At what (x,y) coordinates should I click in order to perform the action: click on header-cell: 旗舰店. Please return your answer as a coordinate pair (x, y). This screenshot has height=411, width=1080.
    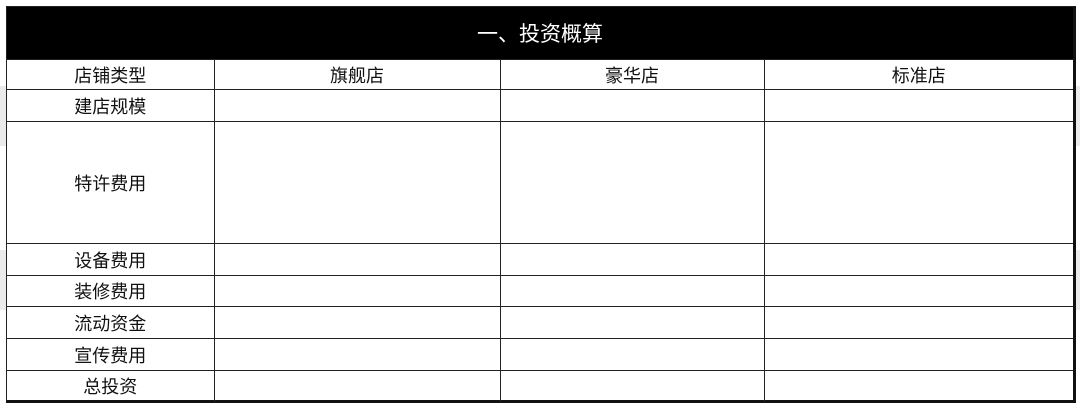
    Looking at the image, I should click on (357, 74).